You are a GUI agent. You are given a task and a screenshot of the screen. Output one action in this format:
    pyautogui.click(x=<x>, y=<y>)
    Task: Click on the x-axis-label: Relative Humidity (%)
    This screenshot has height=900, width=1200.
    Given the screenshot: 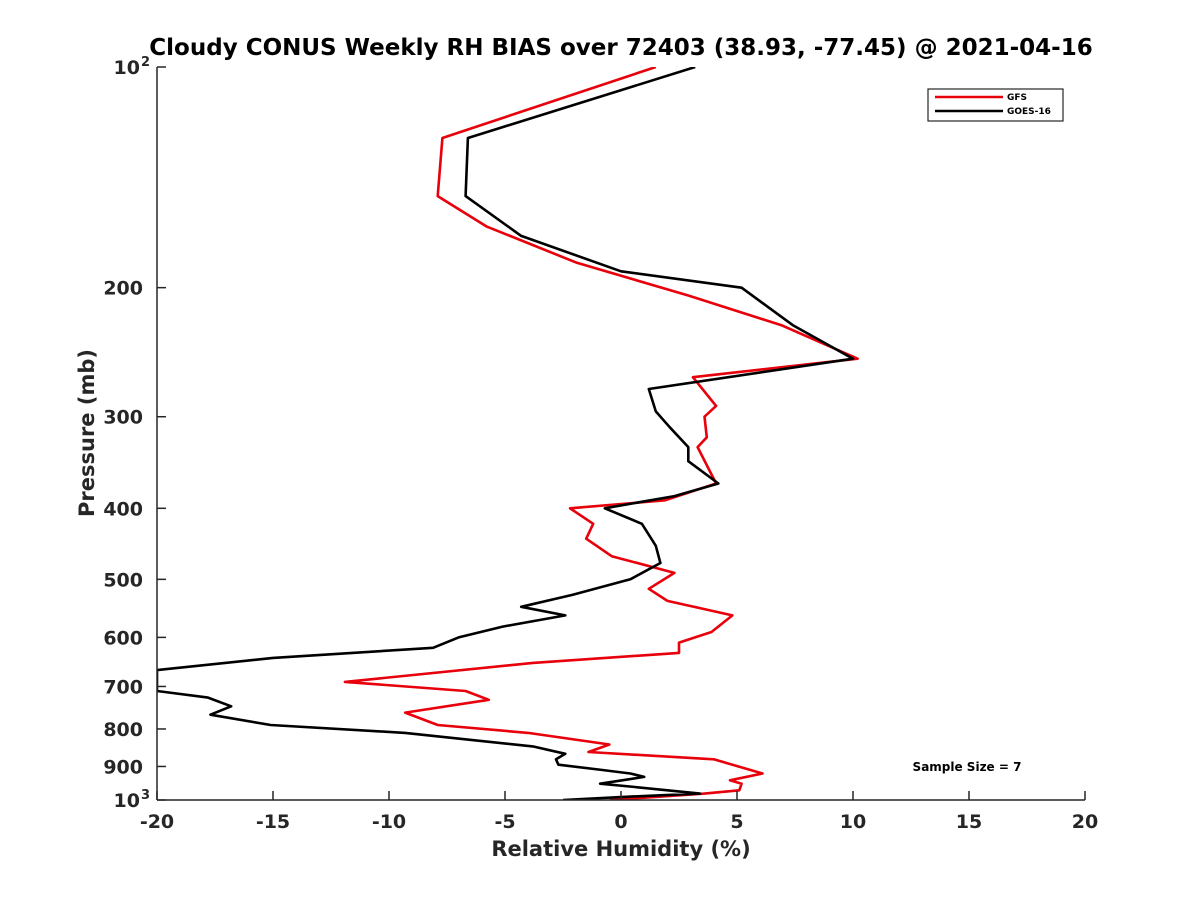 What is the action you would take?
    pyautogui.click(x=620, y=849)
    